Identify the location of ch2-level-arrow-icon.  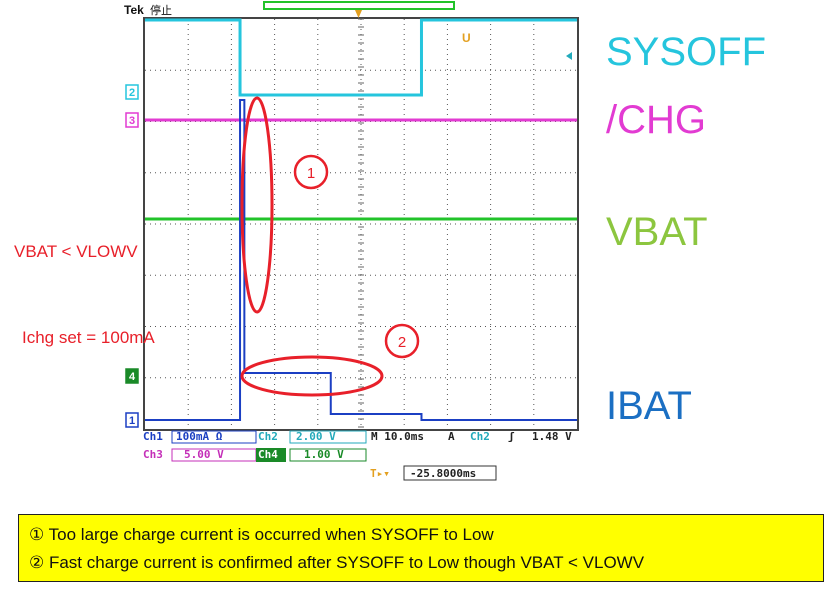
(569, 56).